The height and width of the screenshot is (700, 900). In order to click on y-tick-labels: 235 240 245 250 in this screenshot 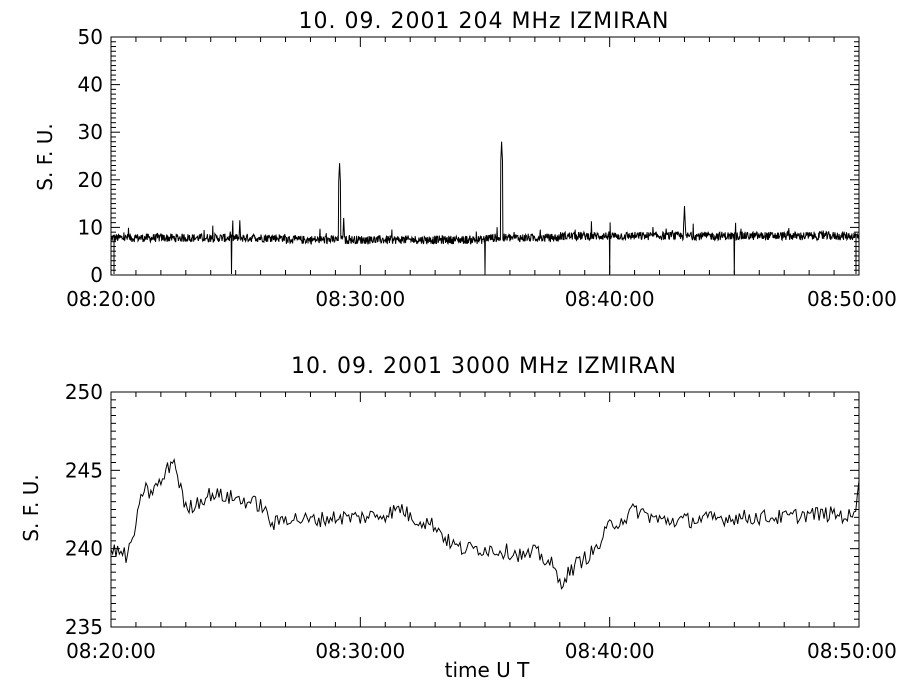, I will do `click(84, 509)`.